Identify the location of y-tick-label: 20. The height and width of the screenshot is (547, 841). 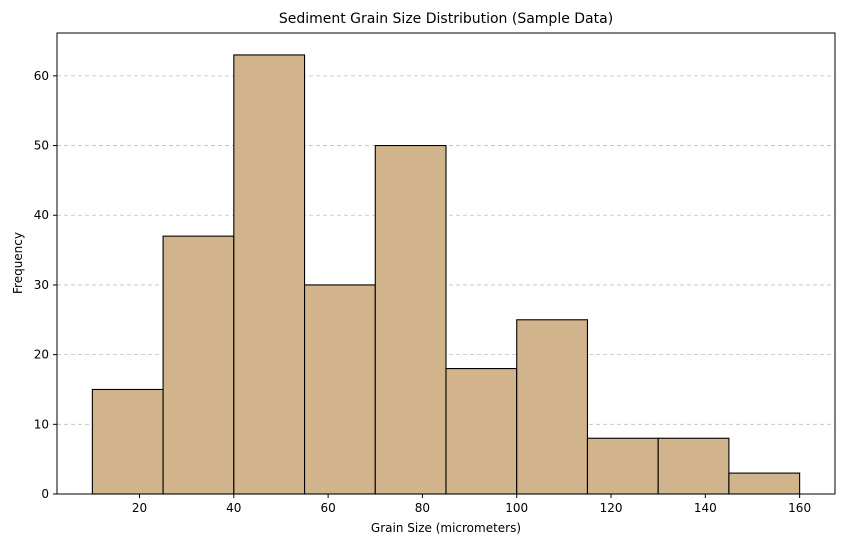
(41, 355).